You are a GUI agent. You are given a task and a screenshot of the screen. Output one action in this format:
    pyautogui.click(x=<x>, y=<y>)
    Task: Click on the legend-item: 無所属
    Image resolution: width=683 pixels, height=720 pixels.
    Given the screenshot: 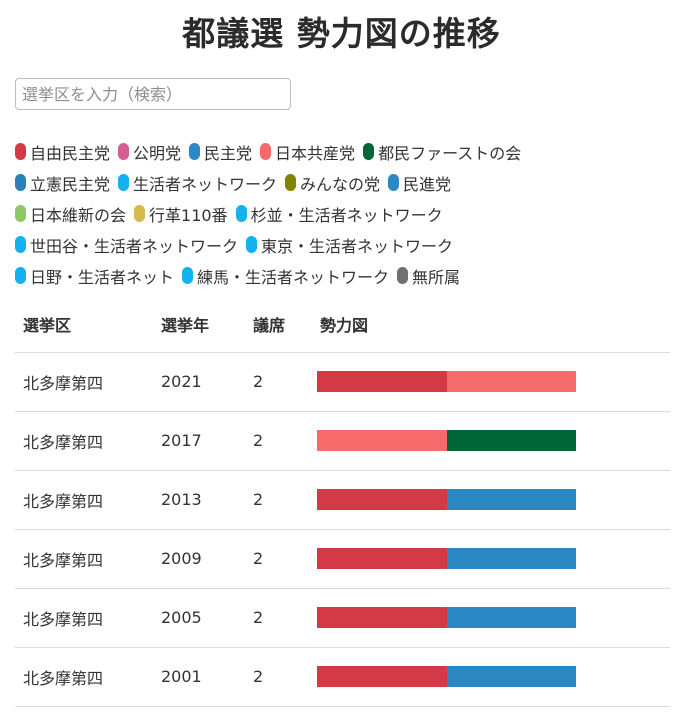 What is the action you would take?
    pyautogui.click(x=428, y=275)
    